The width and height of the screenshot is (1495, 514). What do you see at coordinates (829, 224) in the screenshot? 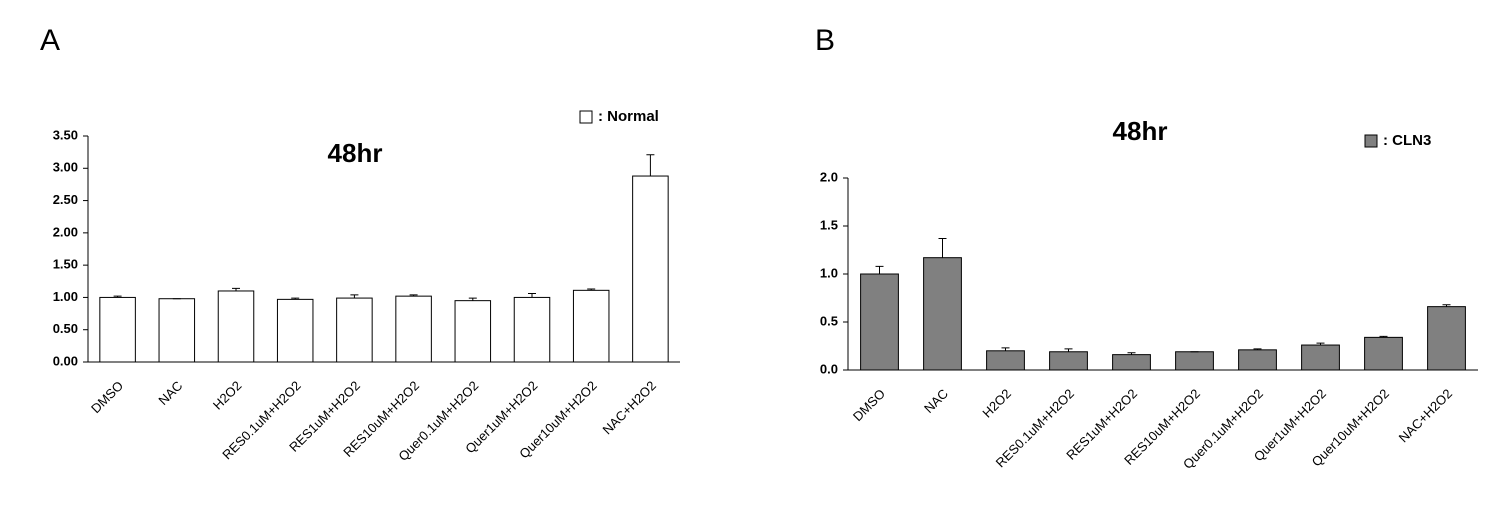
I see `y-tick-label: 1.5` at bounding box center [829, 224].